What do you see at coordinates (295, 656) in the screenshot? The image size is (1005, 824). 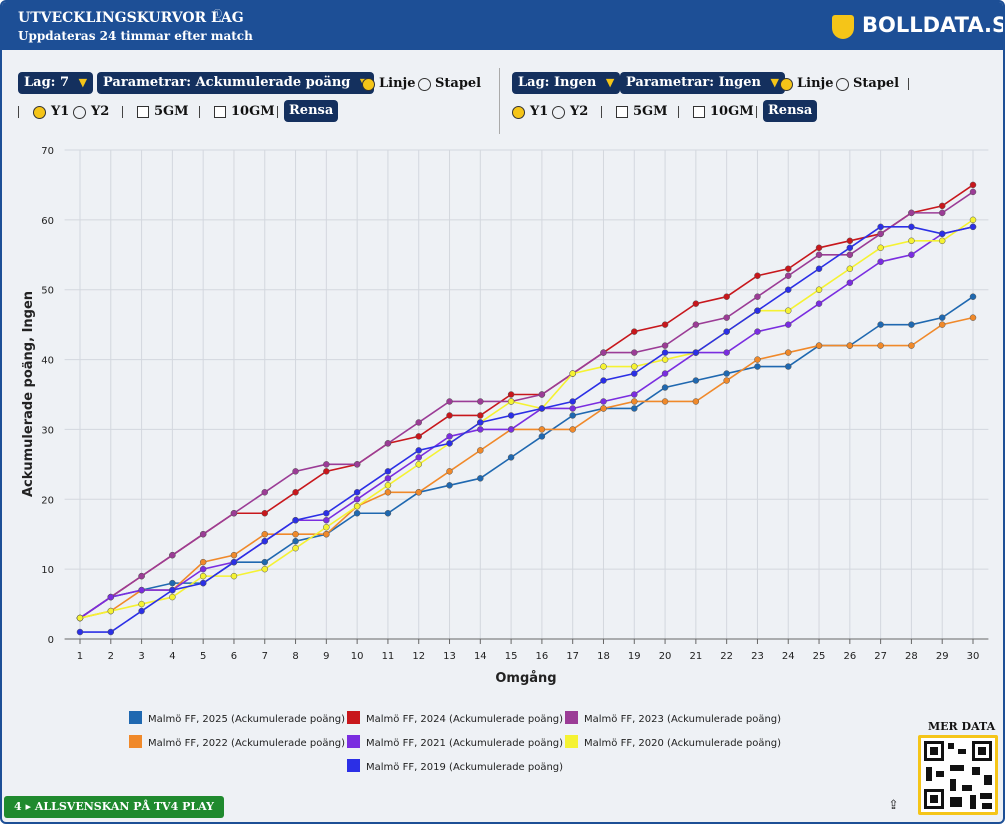 I see `x-tick-label: 8` at bounding box center [295, 656].